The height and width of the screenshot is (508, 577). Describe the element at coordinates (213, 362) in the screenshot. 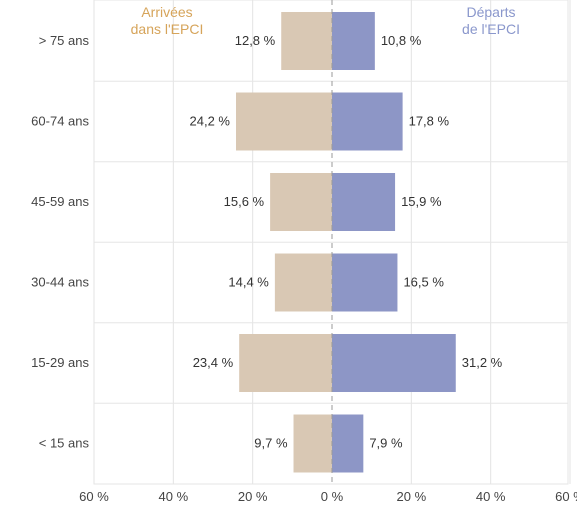

I see `value-label-arrivees-4: 23,4 %` at that location.